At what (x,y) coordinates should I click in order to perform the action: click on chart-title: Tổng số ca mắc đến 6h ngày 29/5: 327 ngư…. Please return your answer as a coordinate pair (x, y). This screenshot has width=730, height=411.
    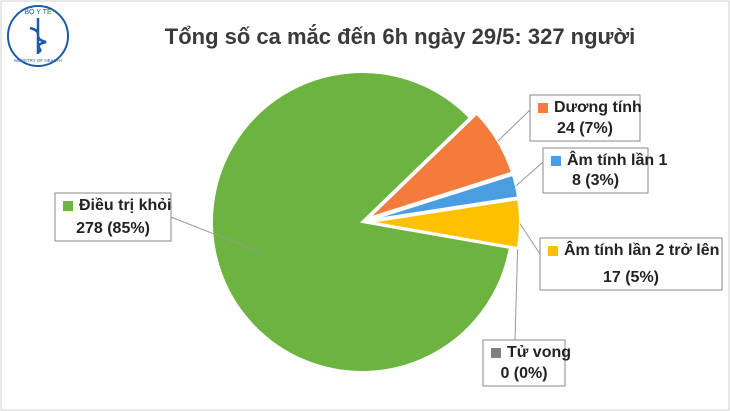
    Looking at the image, I should click on (400, 36).